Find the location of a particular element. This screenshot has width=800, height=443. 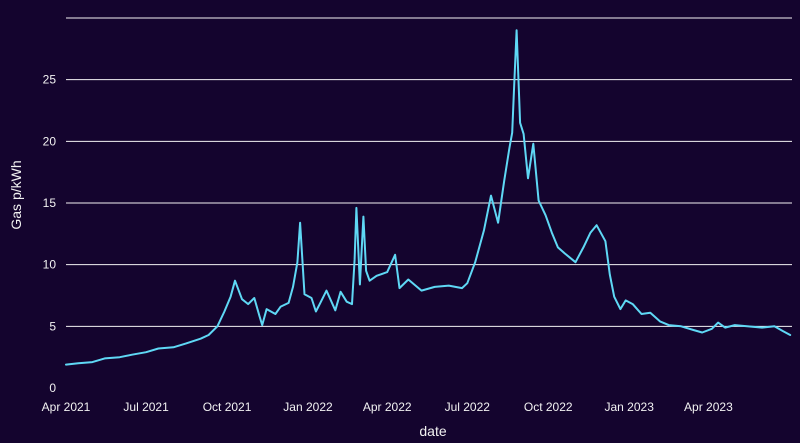

y-tick-label: 20 is located at coordinates (50, 141).